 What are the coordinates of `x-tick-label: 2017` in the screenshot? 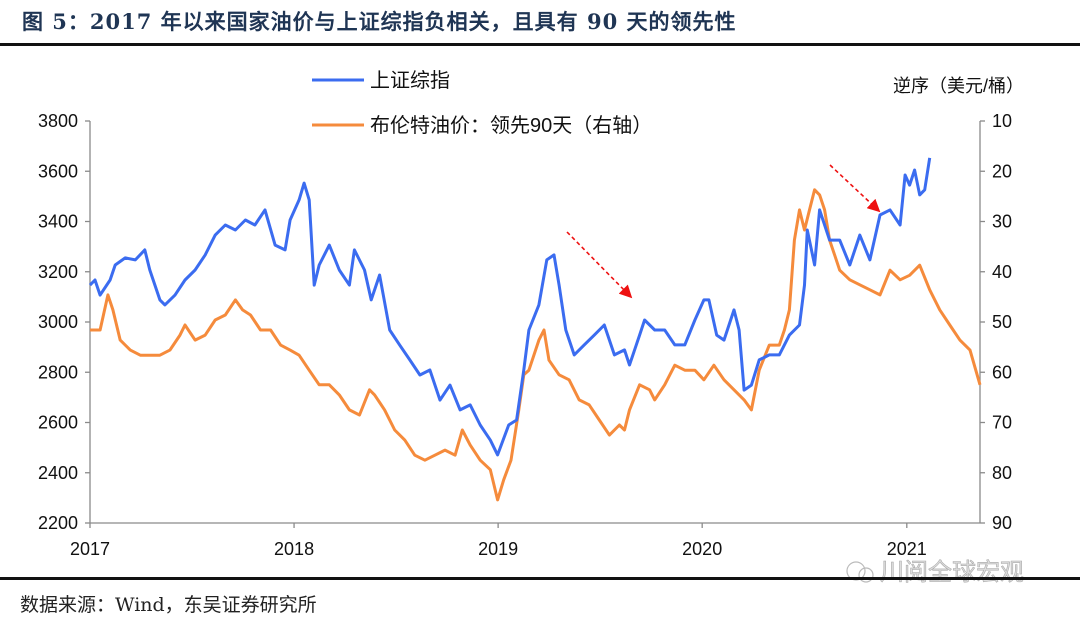 It's located at (90, 549).